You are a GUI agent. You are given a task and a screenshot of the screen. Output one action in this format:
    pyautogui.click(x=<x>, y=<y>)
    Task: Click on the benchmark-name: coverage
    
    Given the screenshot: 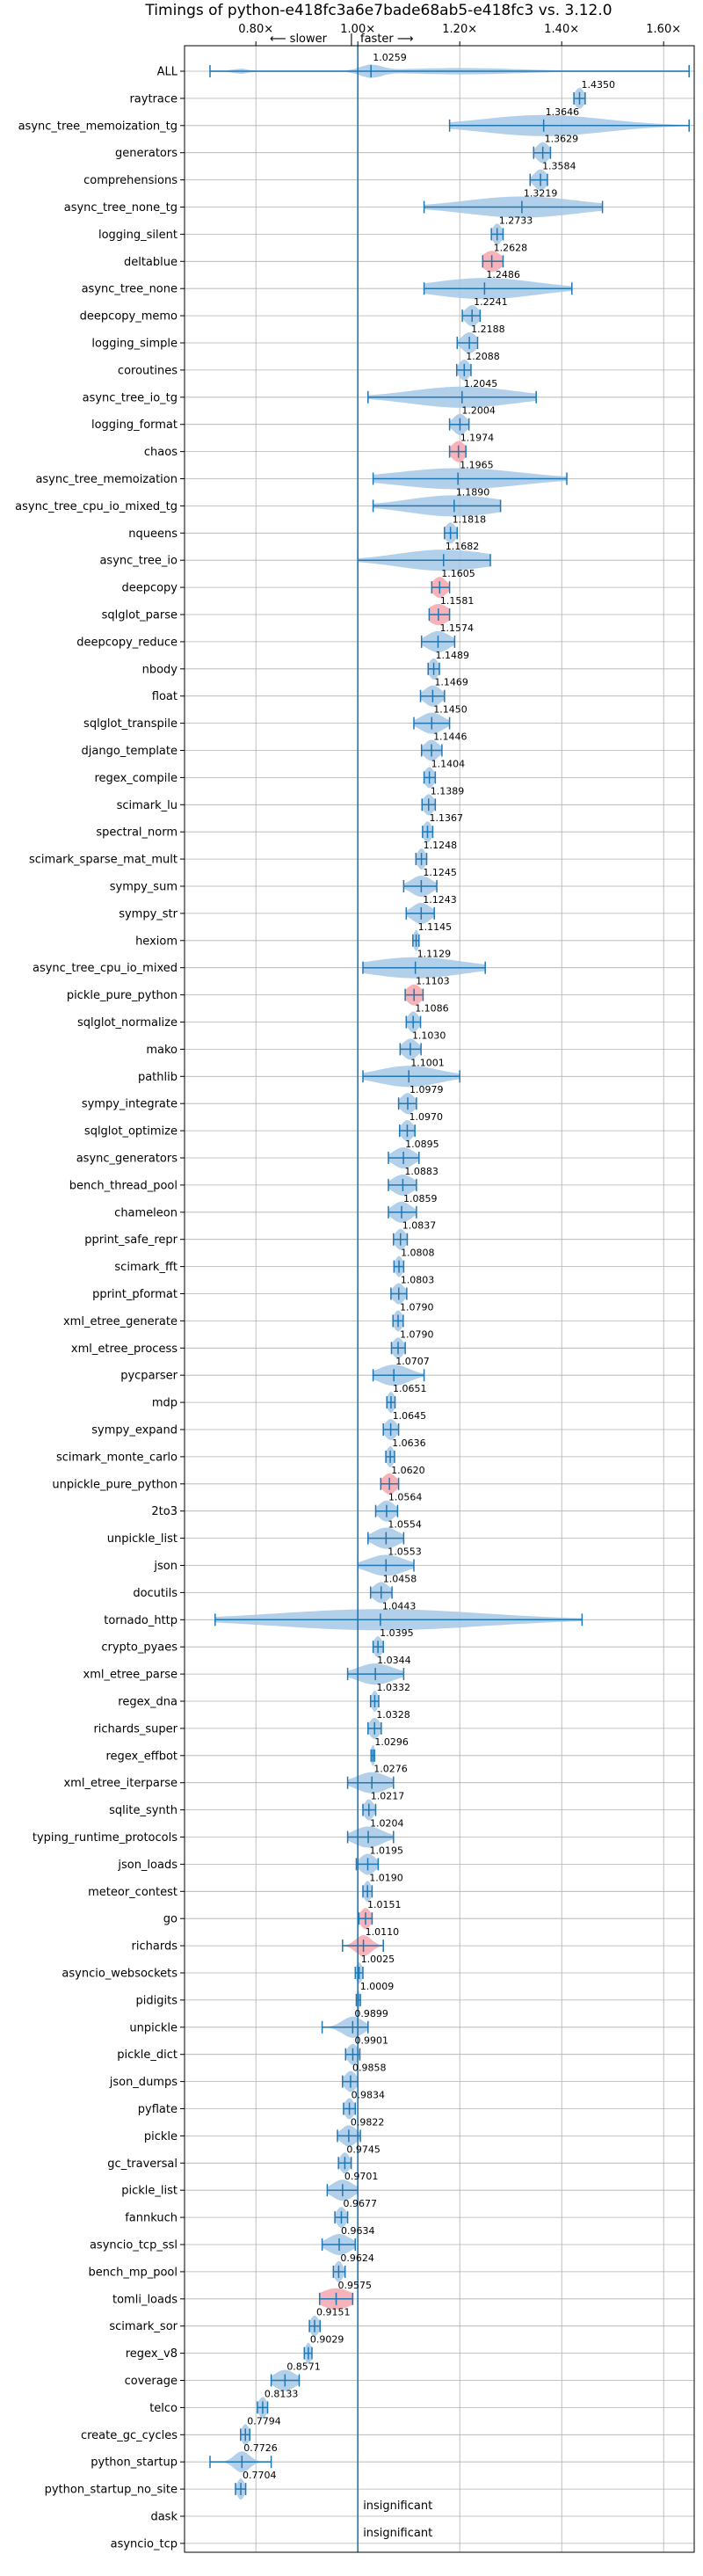 What is the action you would take?
    pyautogui.click(x=151, y=2381)
    